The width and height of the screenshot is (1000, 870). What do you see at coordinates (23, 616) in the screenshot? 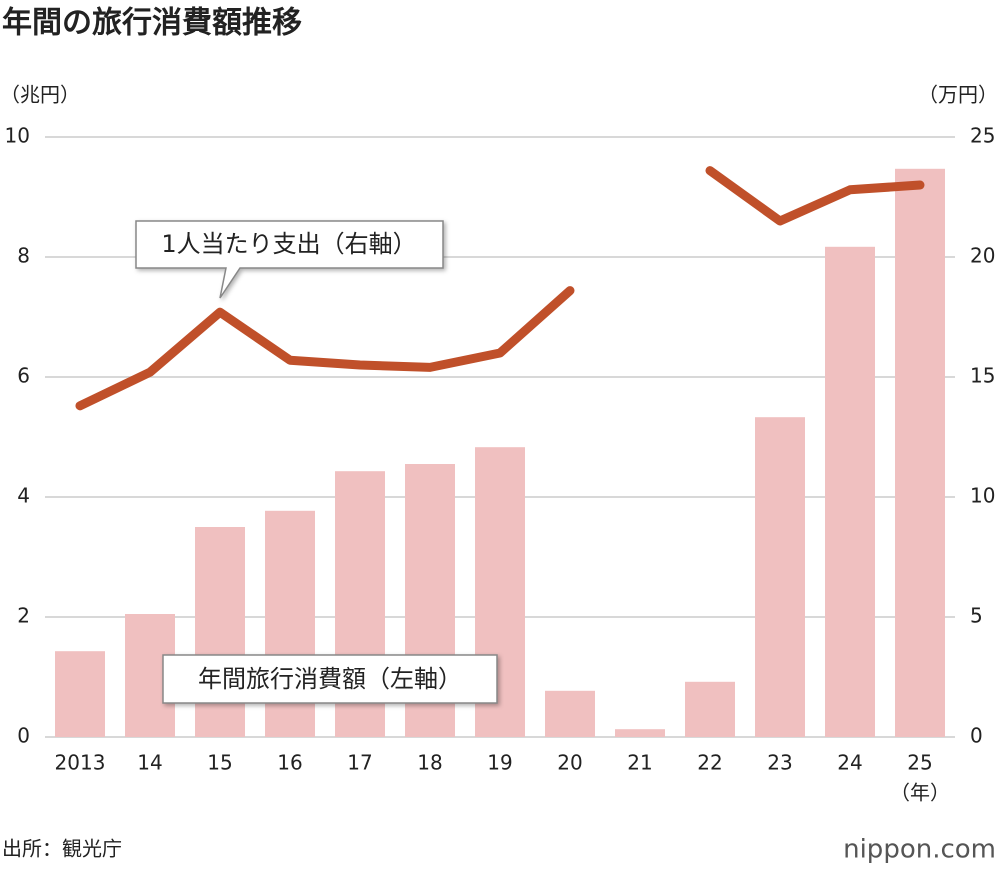
I see `y-tick-label: 2` at bounding box center [23, 616].